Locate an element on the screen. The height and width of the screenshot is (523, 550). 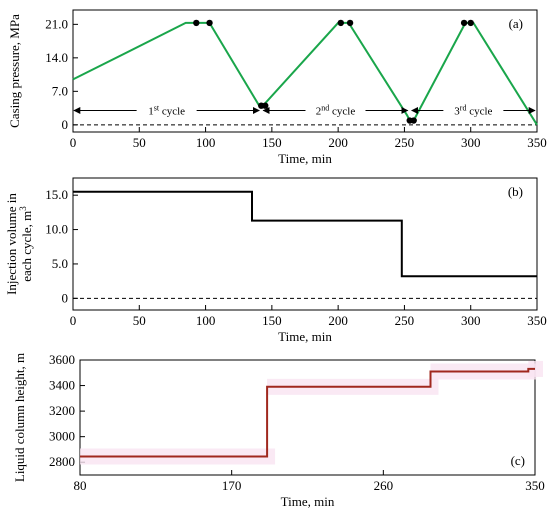
y-axis-label-line2: each cycle, m3 is located at coordinates (26, 244).